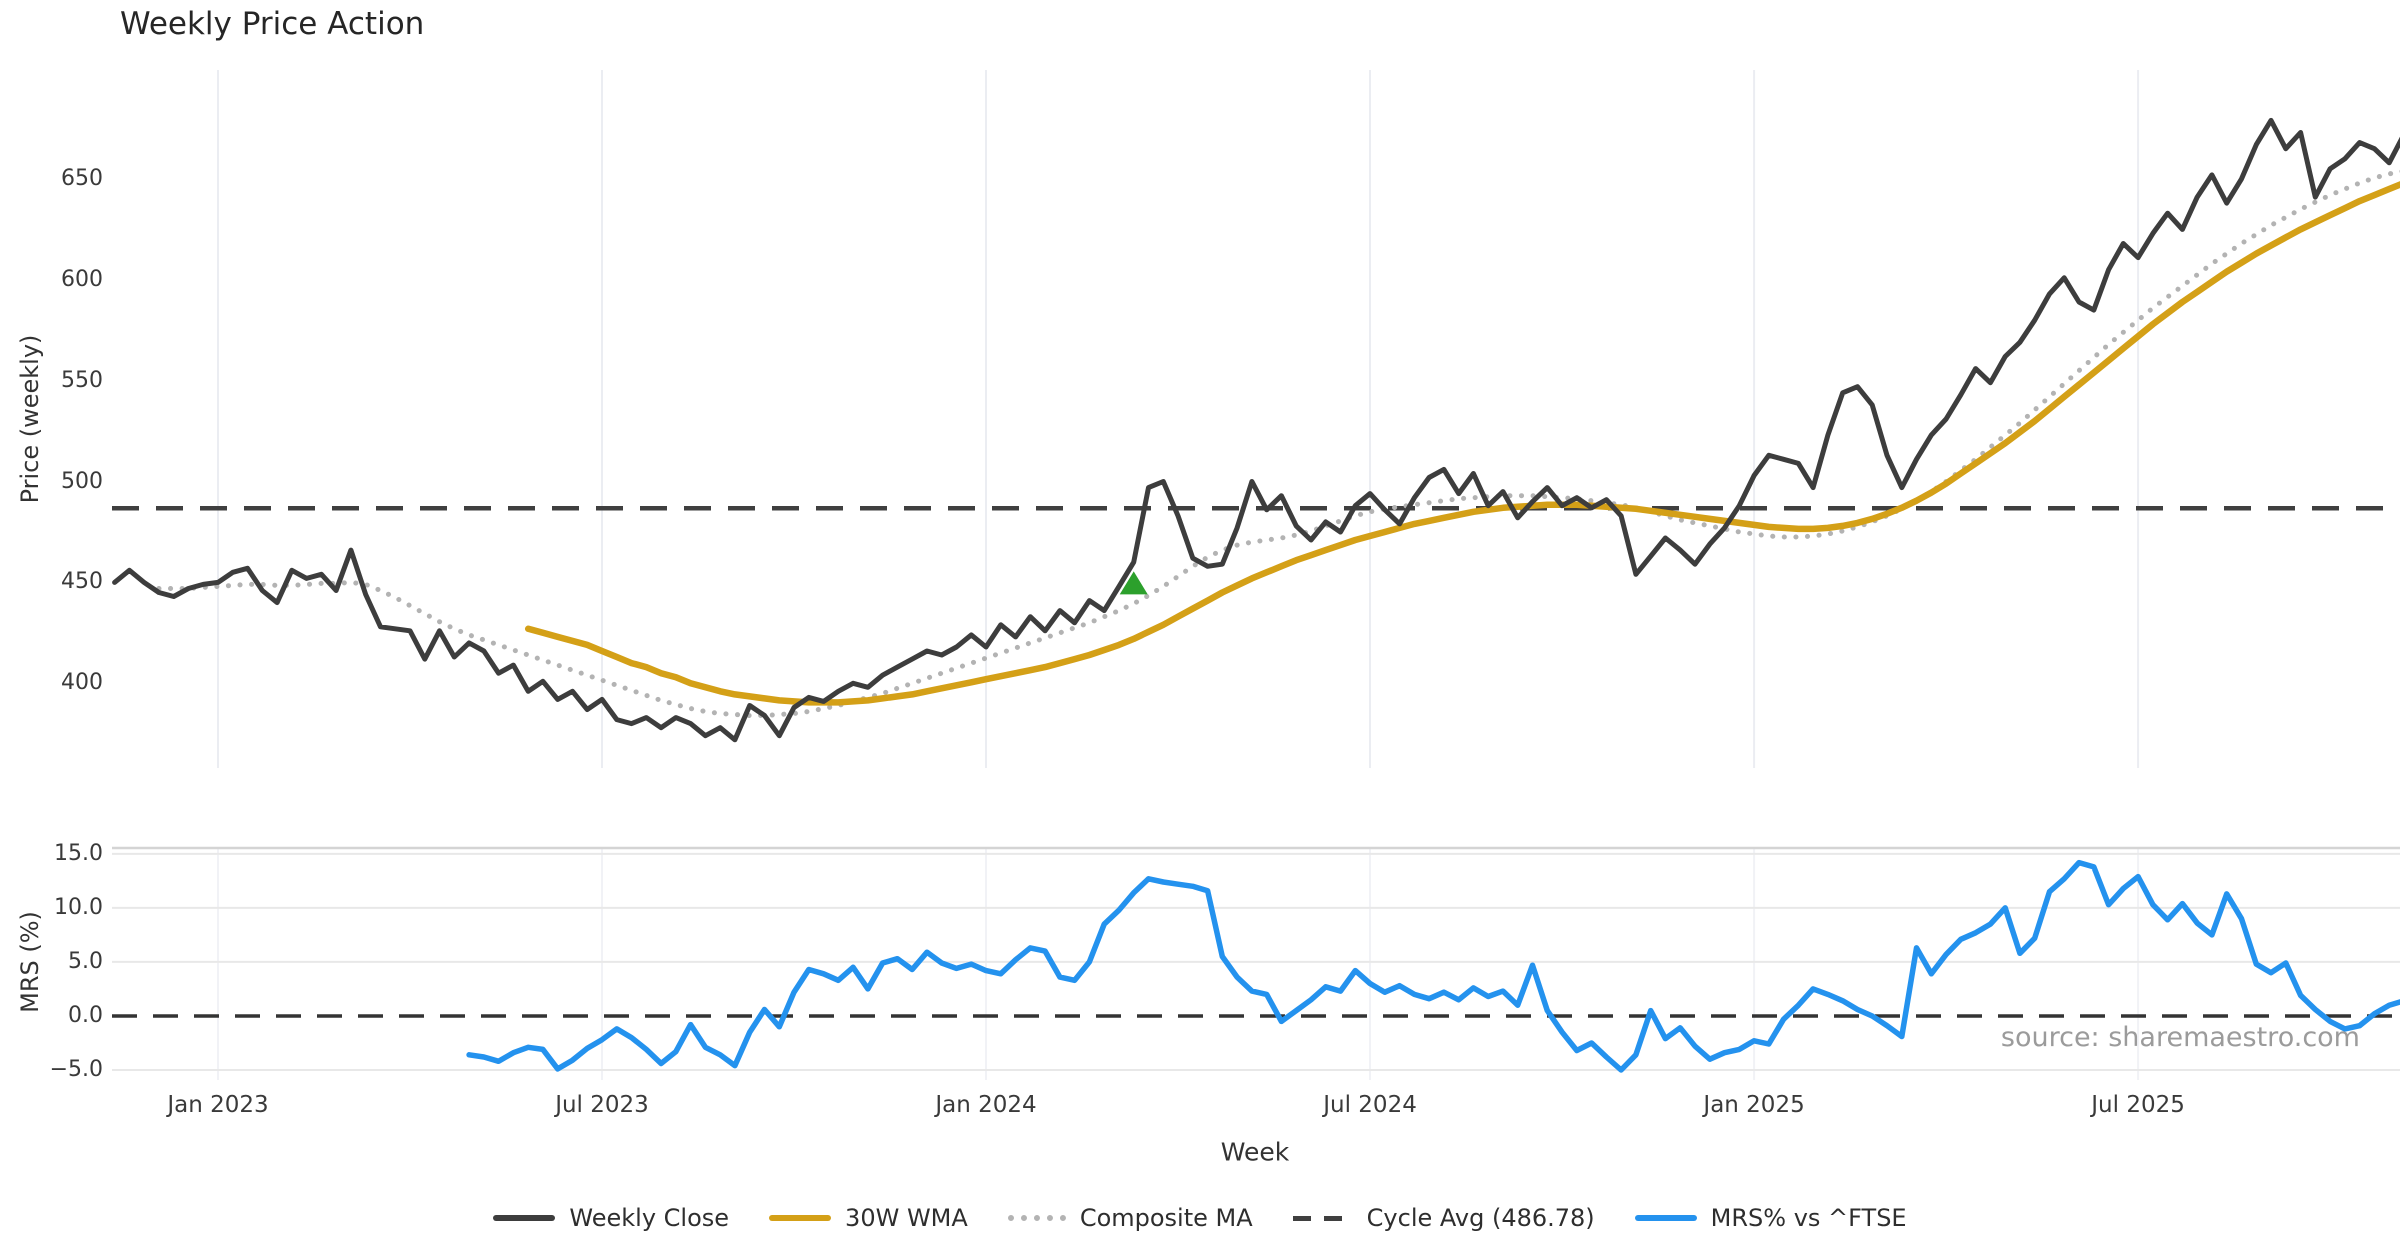  I want to click on legend-swatch-dotted, so click(1036, 1218).